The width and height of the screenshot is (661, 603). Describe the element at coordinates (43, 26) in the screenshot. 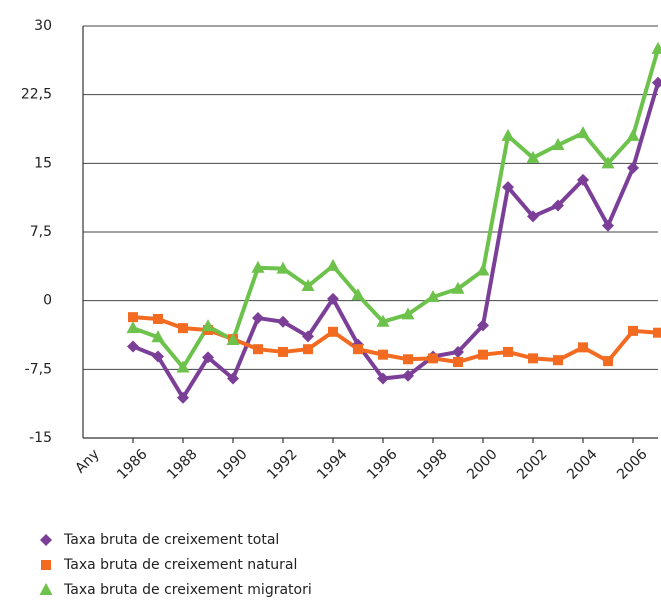

I see `y-tick-label: 30` at that location.